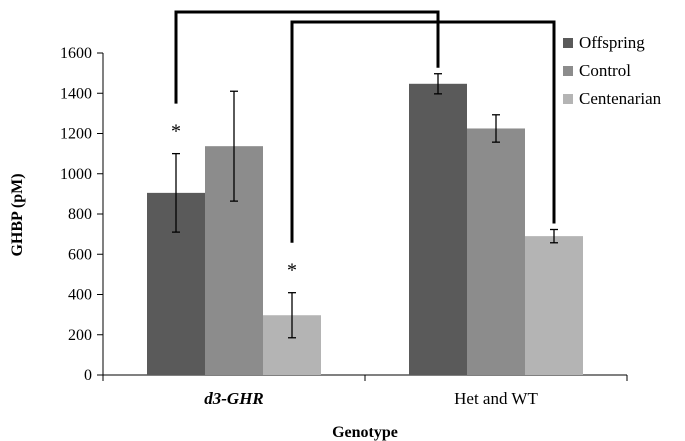 The width and height of the screenshot is (685, 441). What do you see at coordinates (76, 174) in the screenshot?
I see `y-tick-label: 1000` at bounding box center [76, 174].